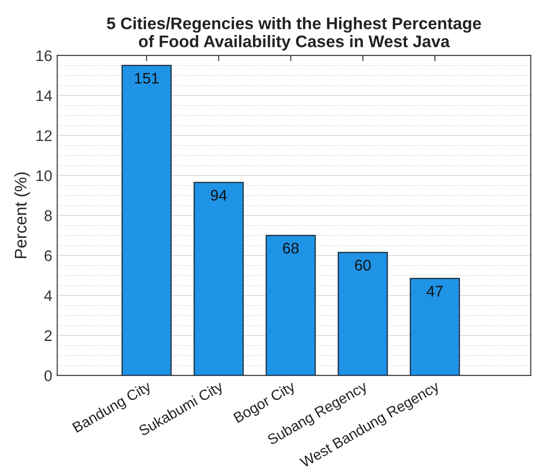 This screenshot has width=535, height=474. What do you see at coordinates (291, 248) in the screenshot?
I see `annotation: 68` at bounding box center [291, 248].